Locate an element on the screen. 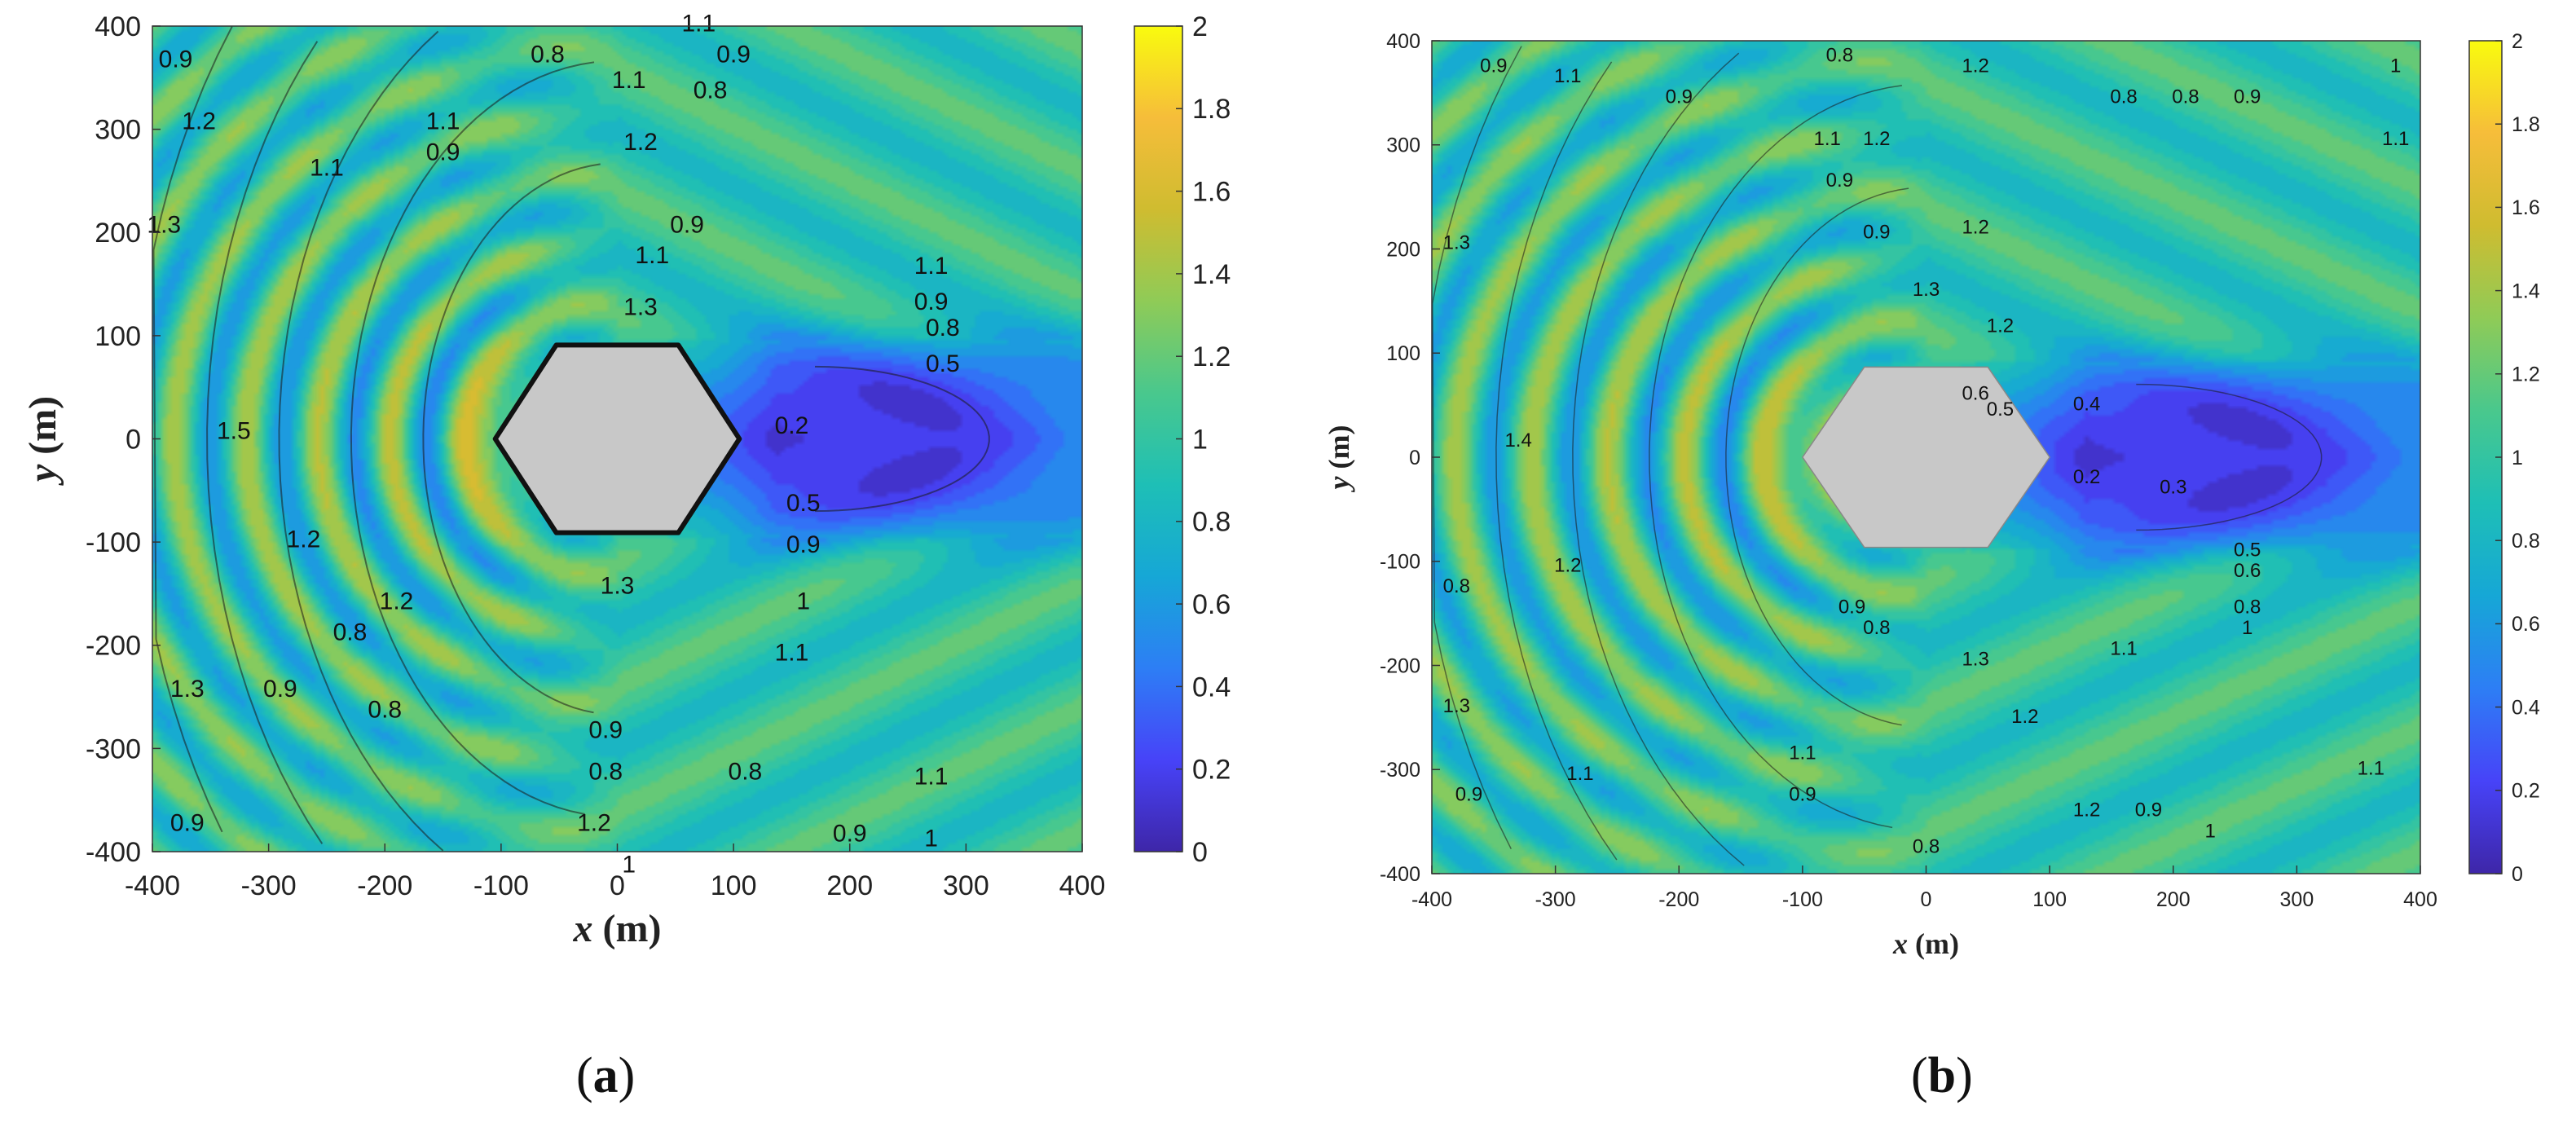  contour-label: 0.5 is located at coordinates (943, 363).